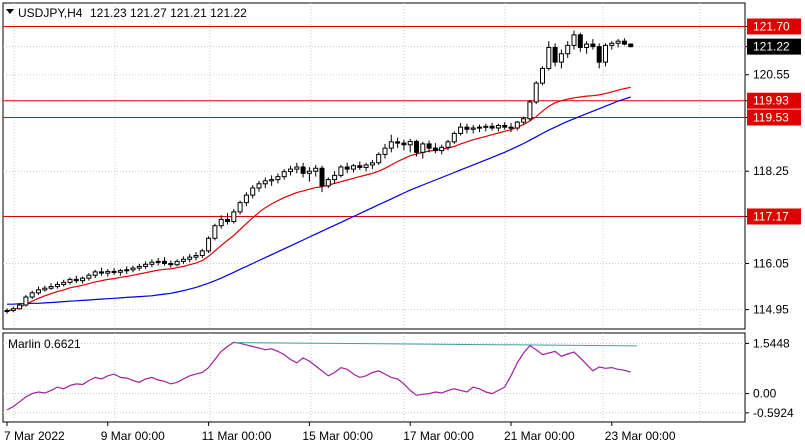 This screenshot has width=805, height=446. What do you see at coordinates (771, 343) in the screenshot?
I see `oscillator-axis-label: 1.5448` at bounding box center [771, 343].